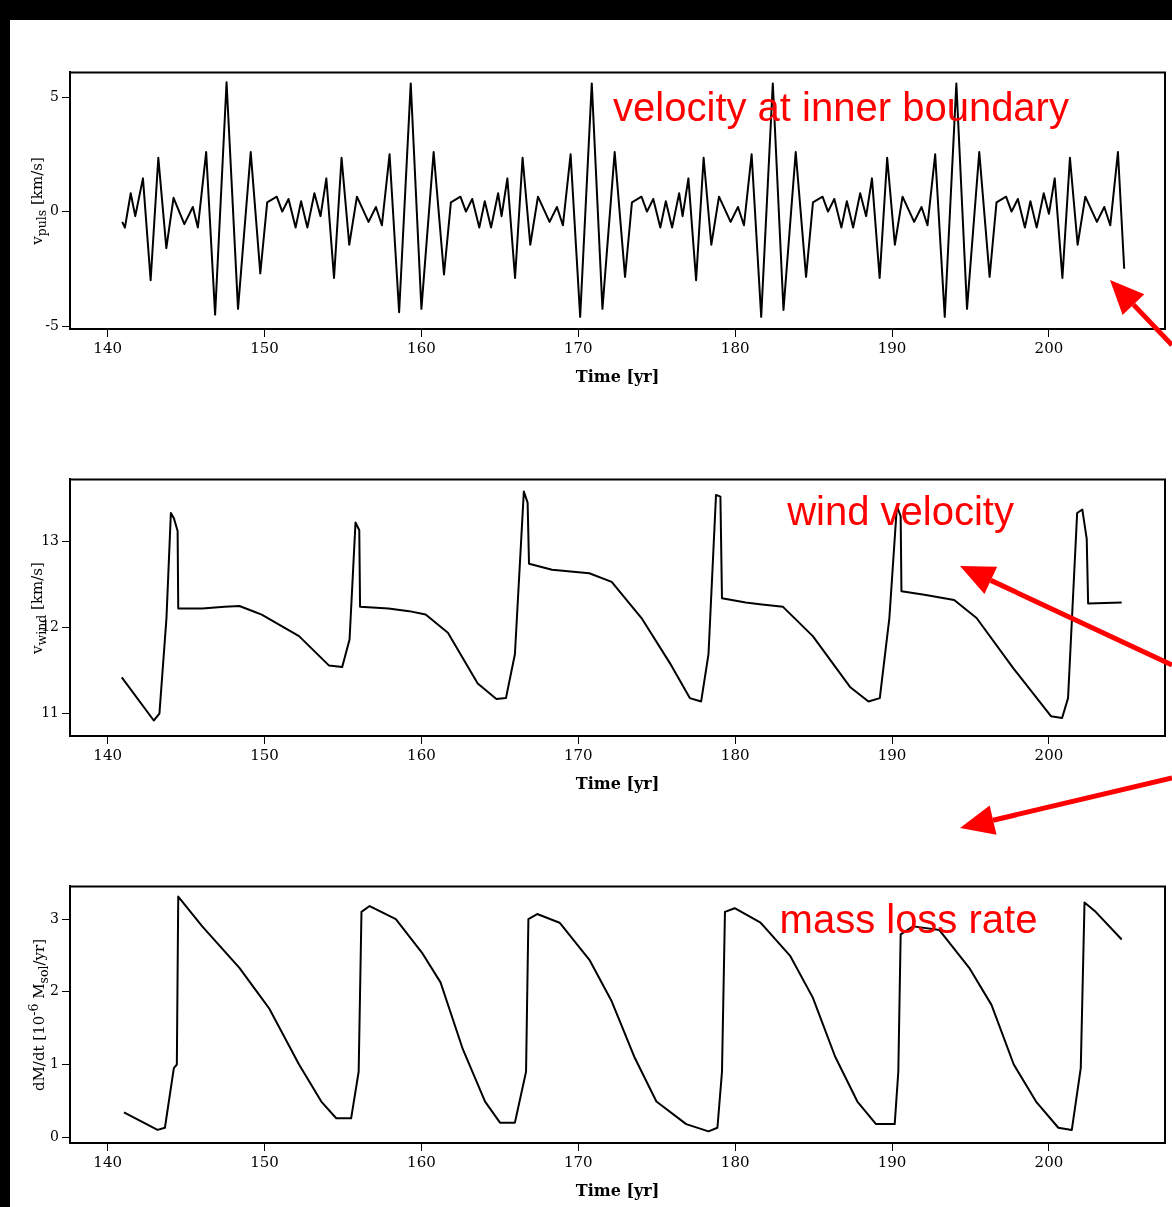  I want to click on annotation: wind velocity, so click(900, 510).